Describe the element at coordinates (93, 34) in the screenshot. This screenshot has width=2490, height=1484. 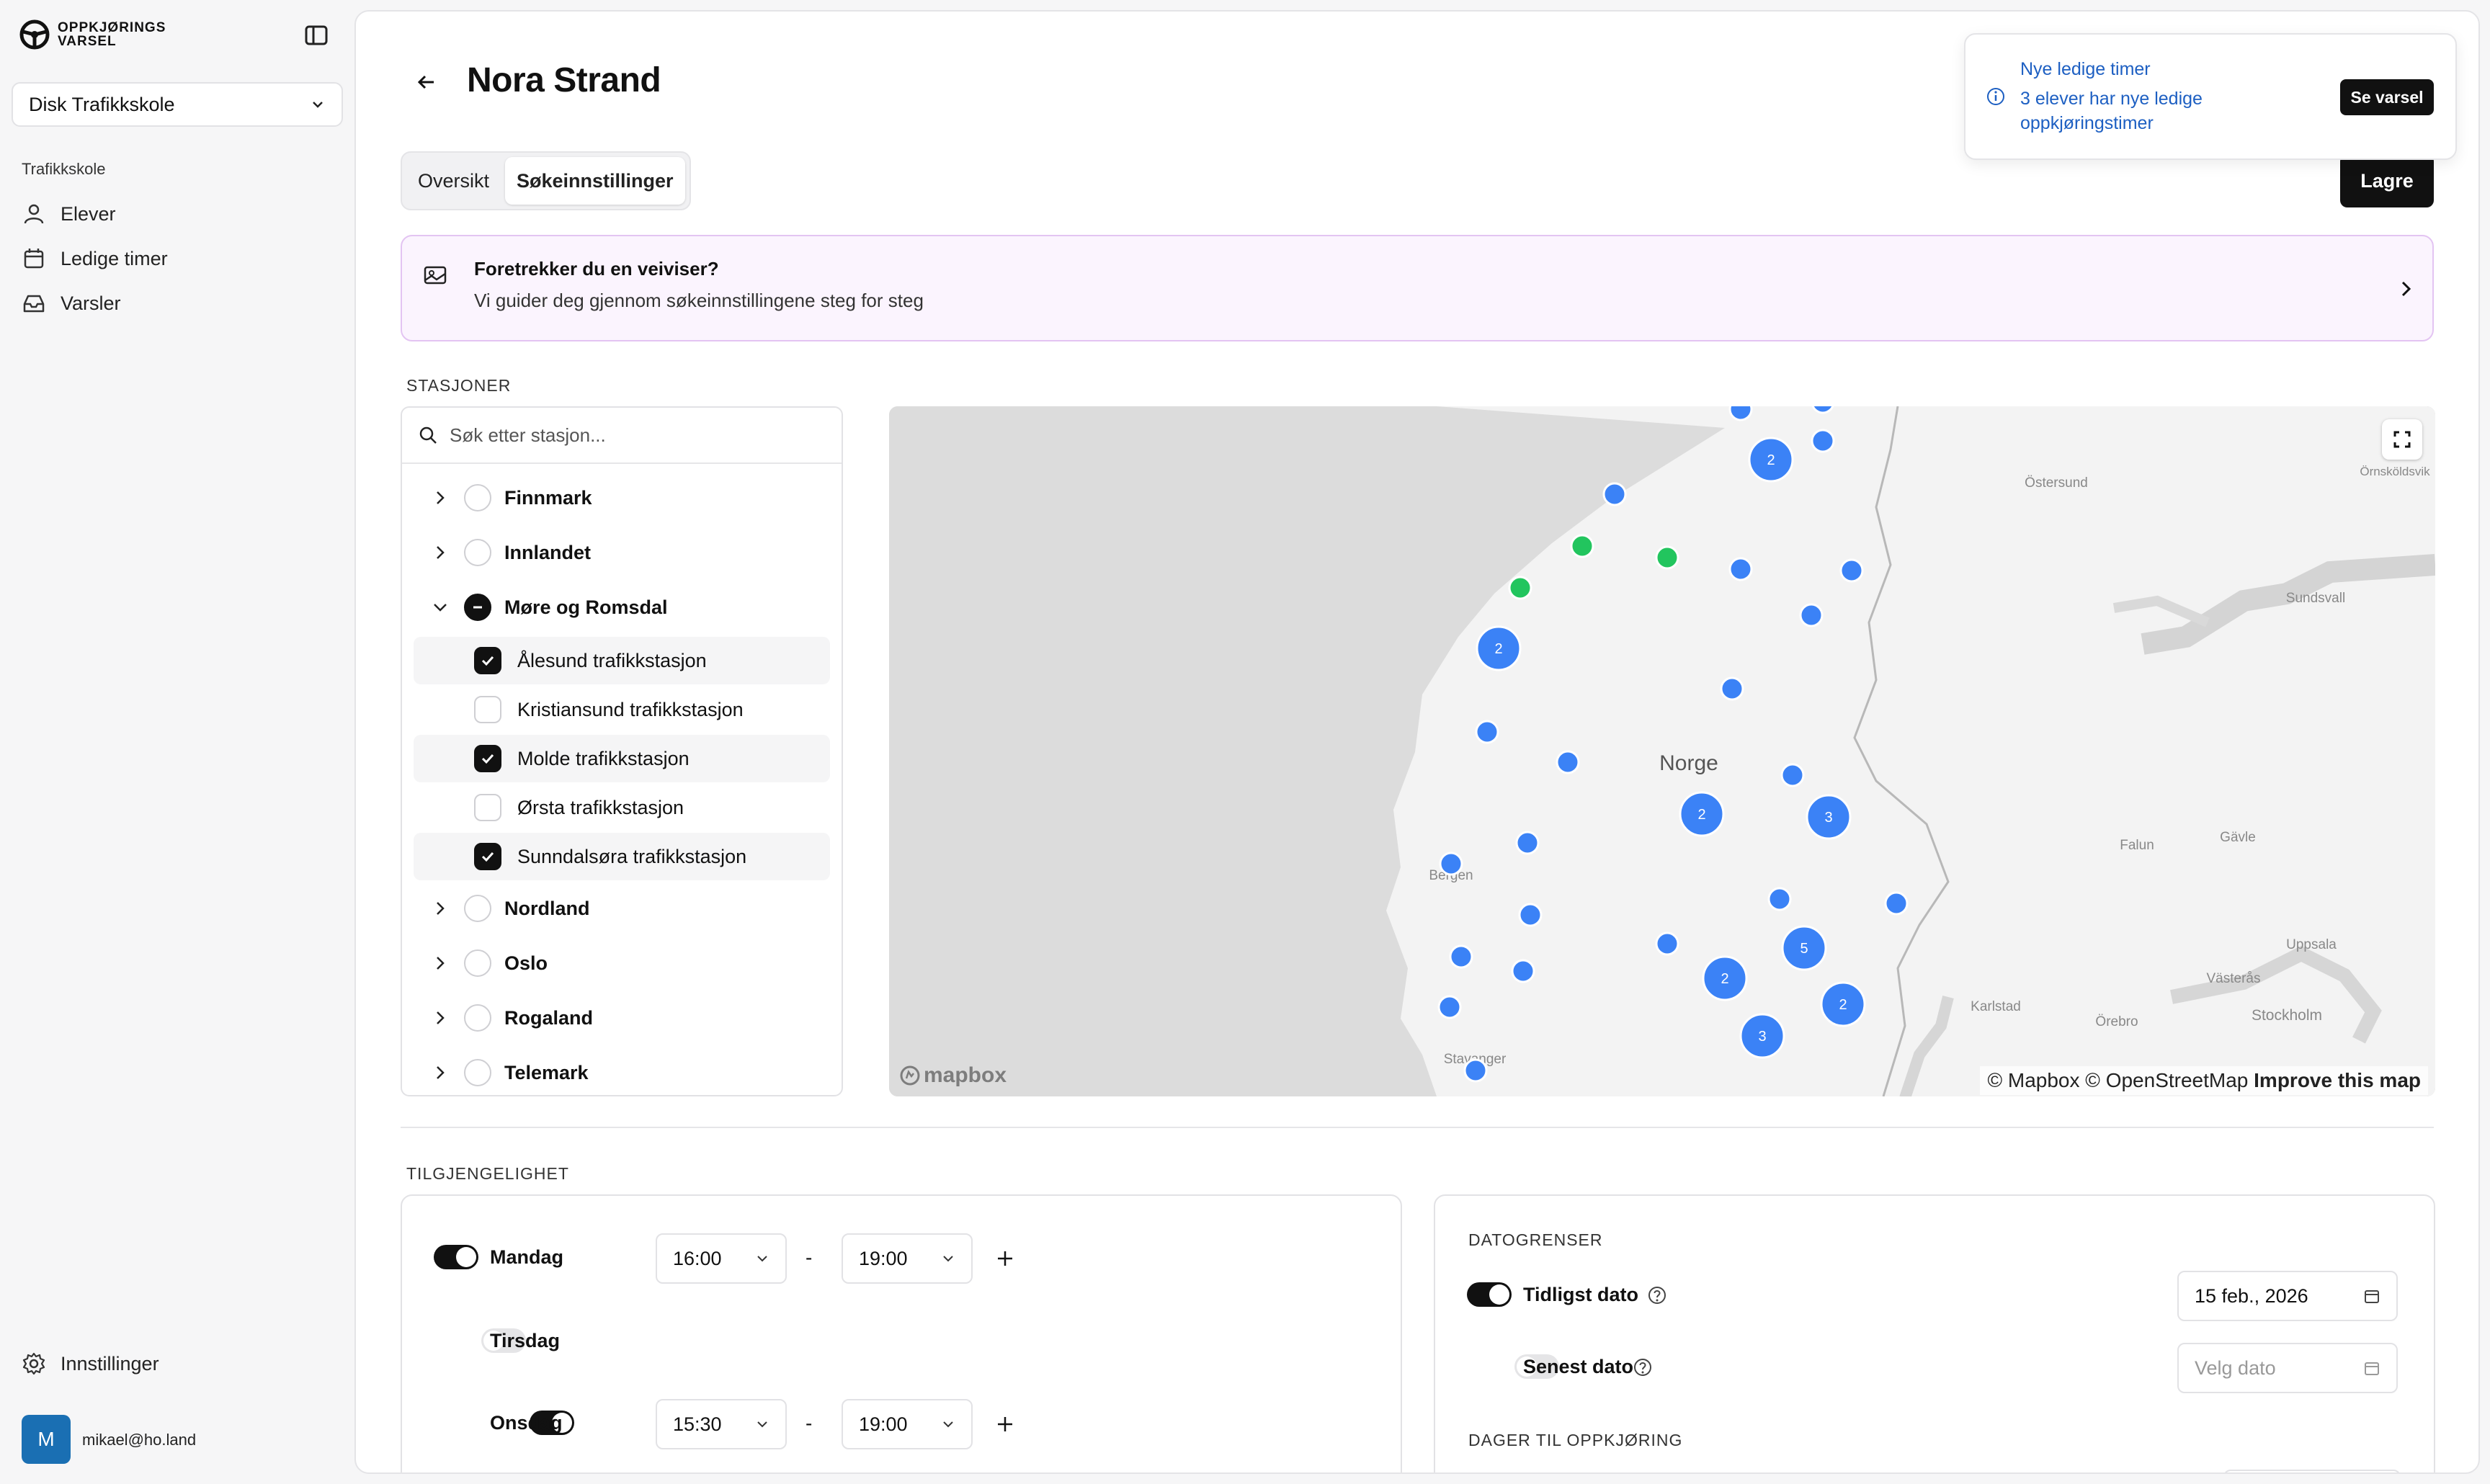
I see `app-logo: OPPKJØRINGS VARSEL` at that location.